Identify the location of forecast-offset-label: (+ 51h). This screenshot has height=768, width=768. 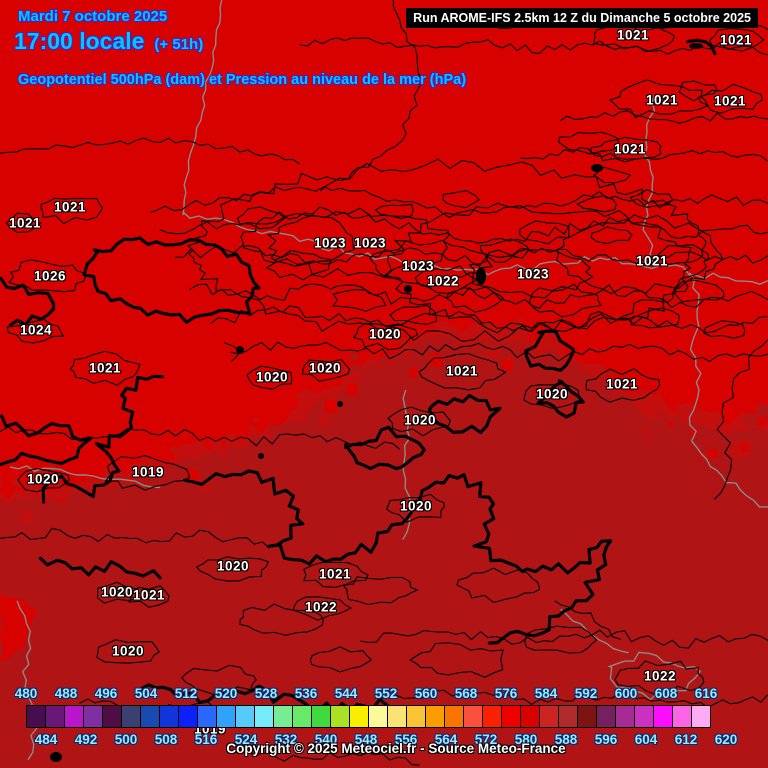
(179, 44).